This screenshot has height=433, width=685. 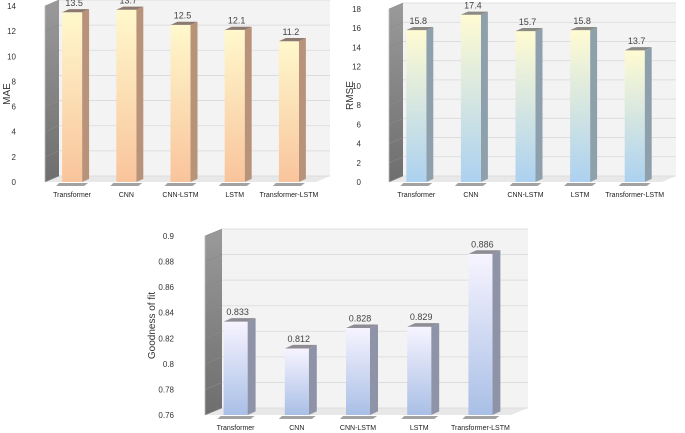 What do you see at coordinates (169, 364) in the screenshot?
I see `y-tick-label: 0.8` at bounding box center [169, 364].